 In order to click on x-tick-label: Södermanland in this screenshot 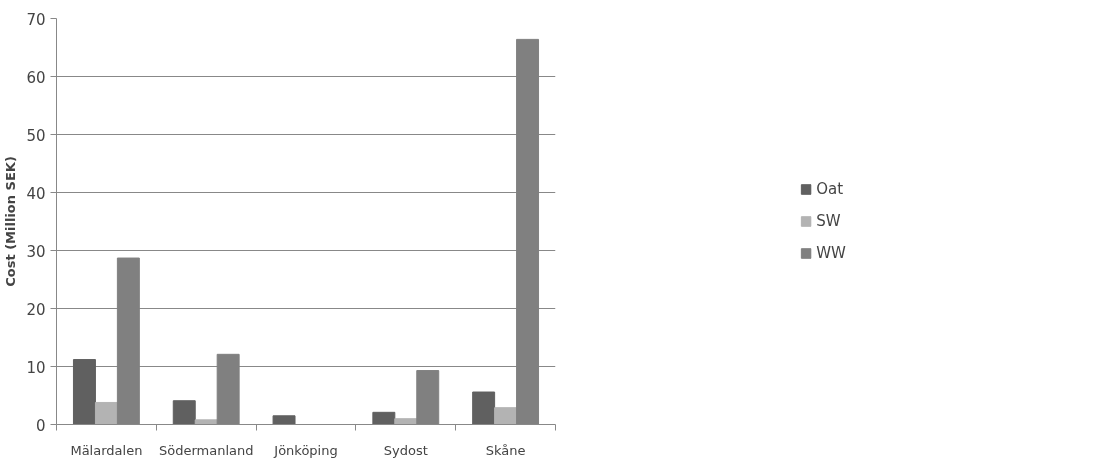, I will do `click(206, 450)`.